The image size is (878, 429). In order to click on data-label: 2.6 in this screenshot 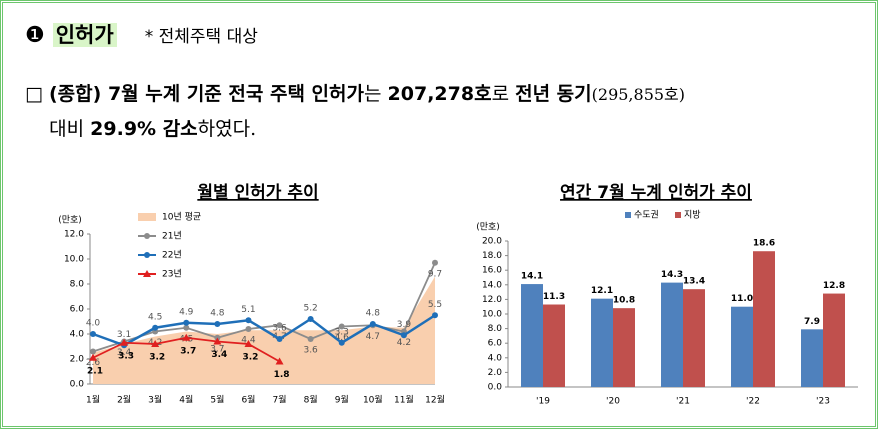, I will do `click(93, 363)`.